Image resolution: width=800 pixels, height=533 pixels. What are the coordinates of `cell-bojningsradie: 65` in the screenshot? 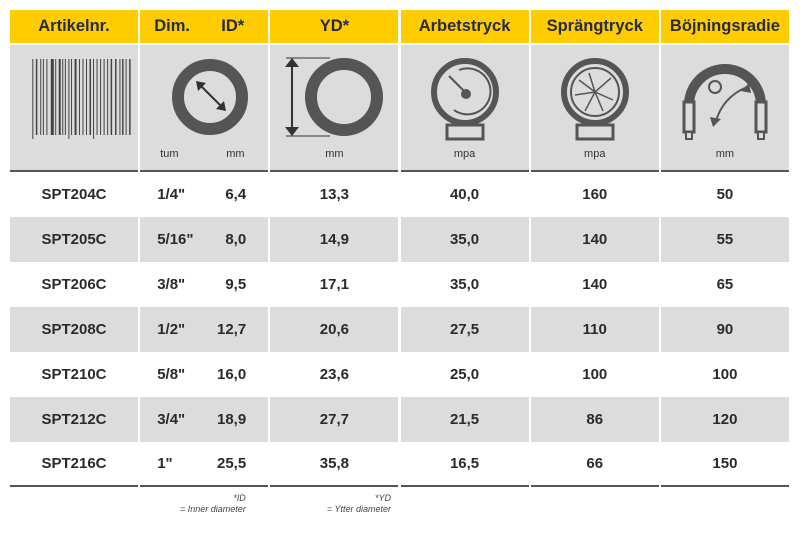 It's located at (725, 284).